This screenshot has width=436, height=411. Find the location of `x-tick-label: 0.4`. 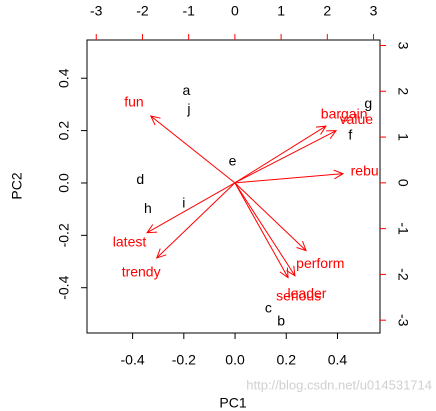

x-tick-label: 0.4 is located at coordinates (338, 360).